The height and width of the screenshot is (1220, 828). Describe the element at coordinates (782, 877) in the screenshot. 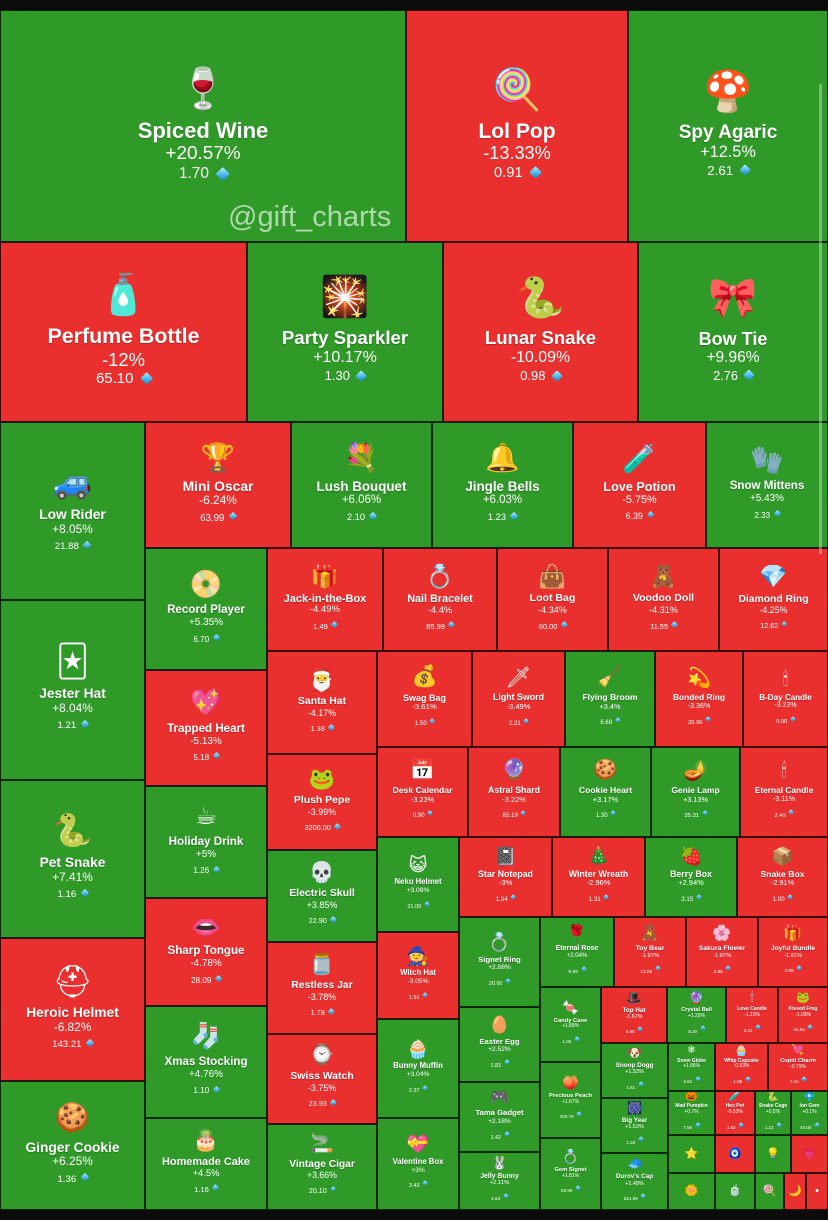

I see `tile-snake-box: 📦 Snake Box -2.91% 1.00` at that location.